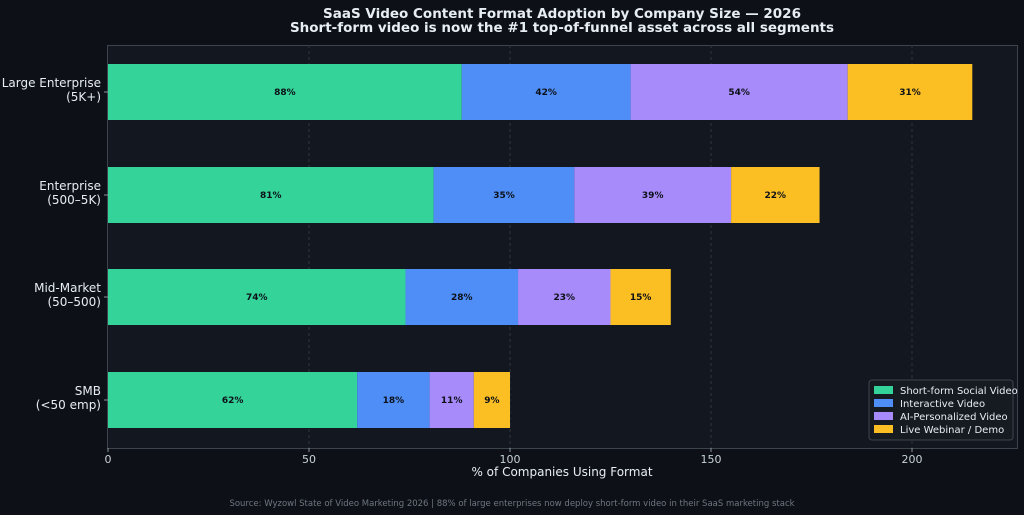 This screenshot has height=515, width=1024. I want to click on x-tick-label: 200, so click(912, 459).